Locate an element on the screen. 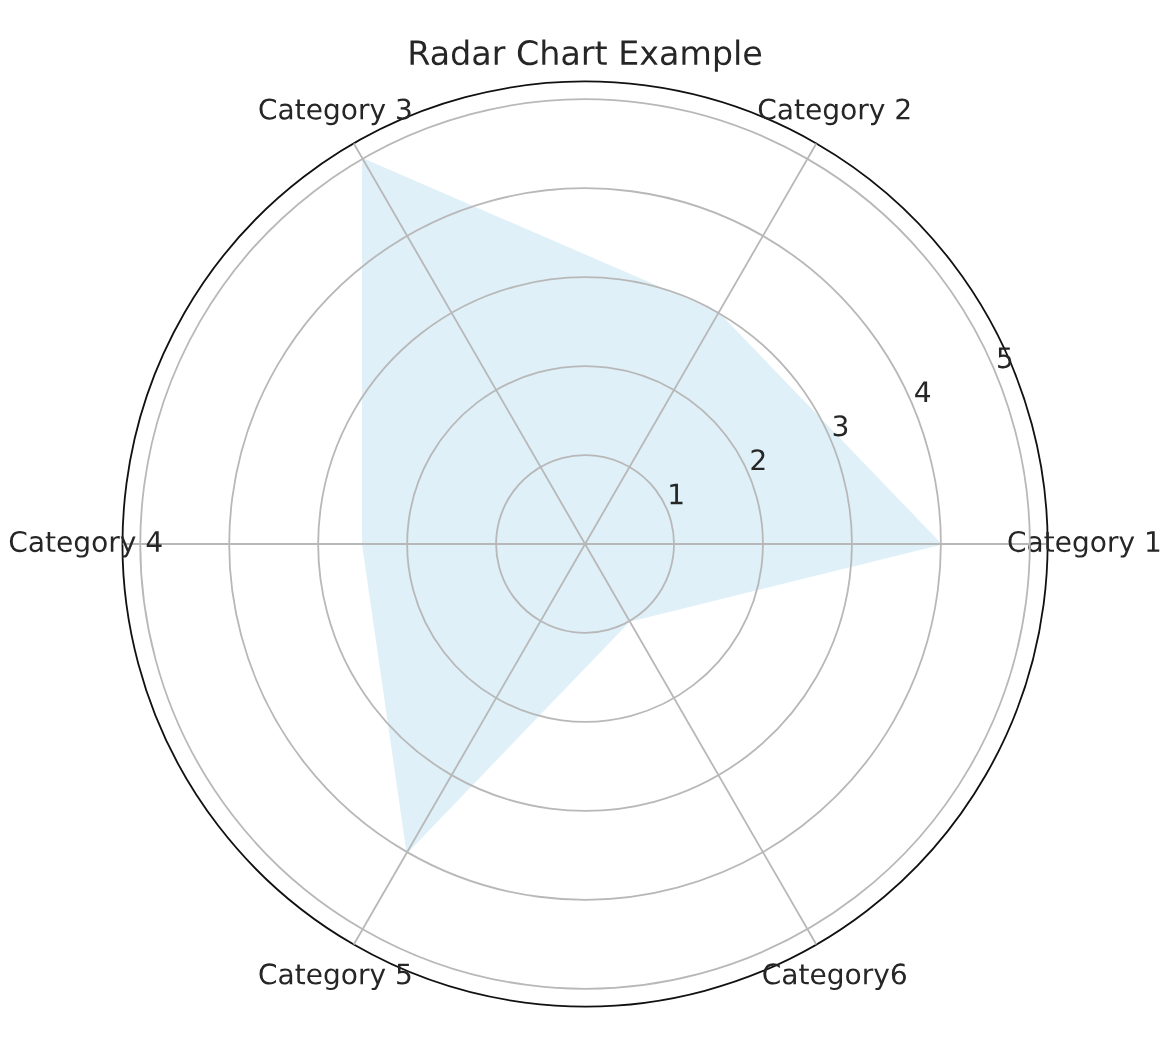 Image resolution: width=1168 pixels, height=1050 pixels. spoke-label: Category6 is located at coordinates (834, 977).